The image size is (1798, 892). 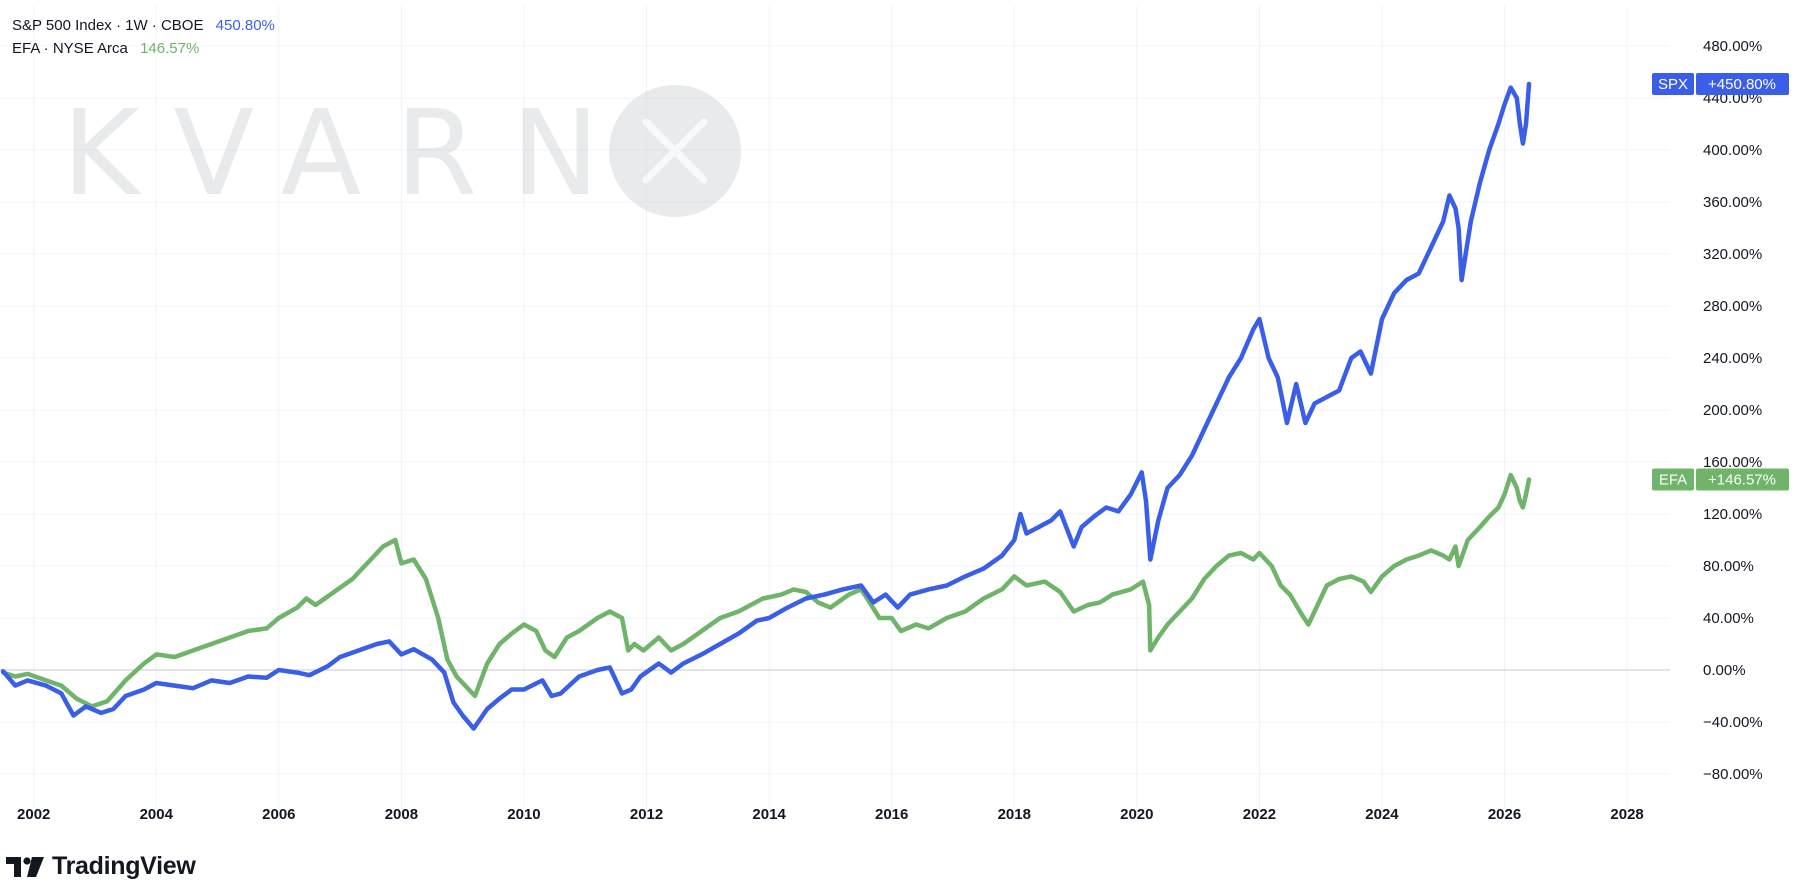 I want to click on y-tick-label: 360.00%, so click(x=1732, y=202).